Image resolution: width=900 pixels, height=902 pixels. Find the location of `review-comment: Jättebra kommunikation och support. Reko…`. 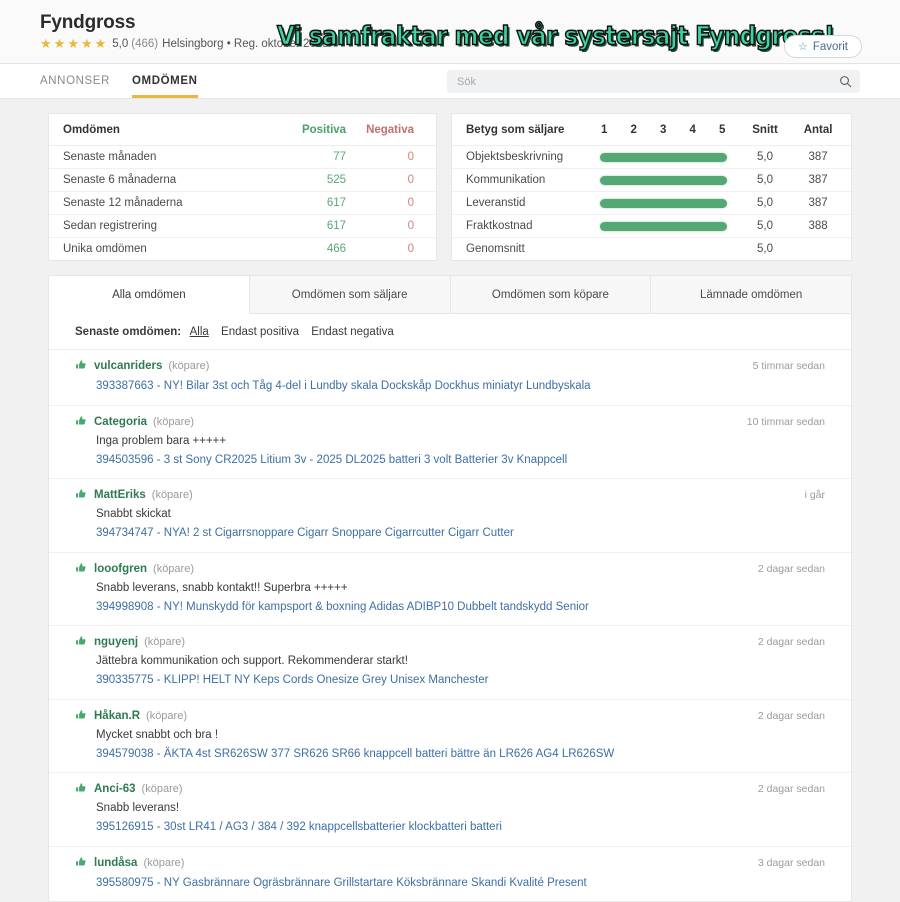

review-comment: Jättebra kommunikation och support. Reko… is located at coordinates (252, 661).